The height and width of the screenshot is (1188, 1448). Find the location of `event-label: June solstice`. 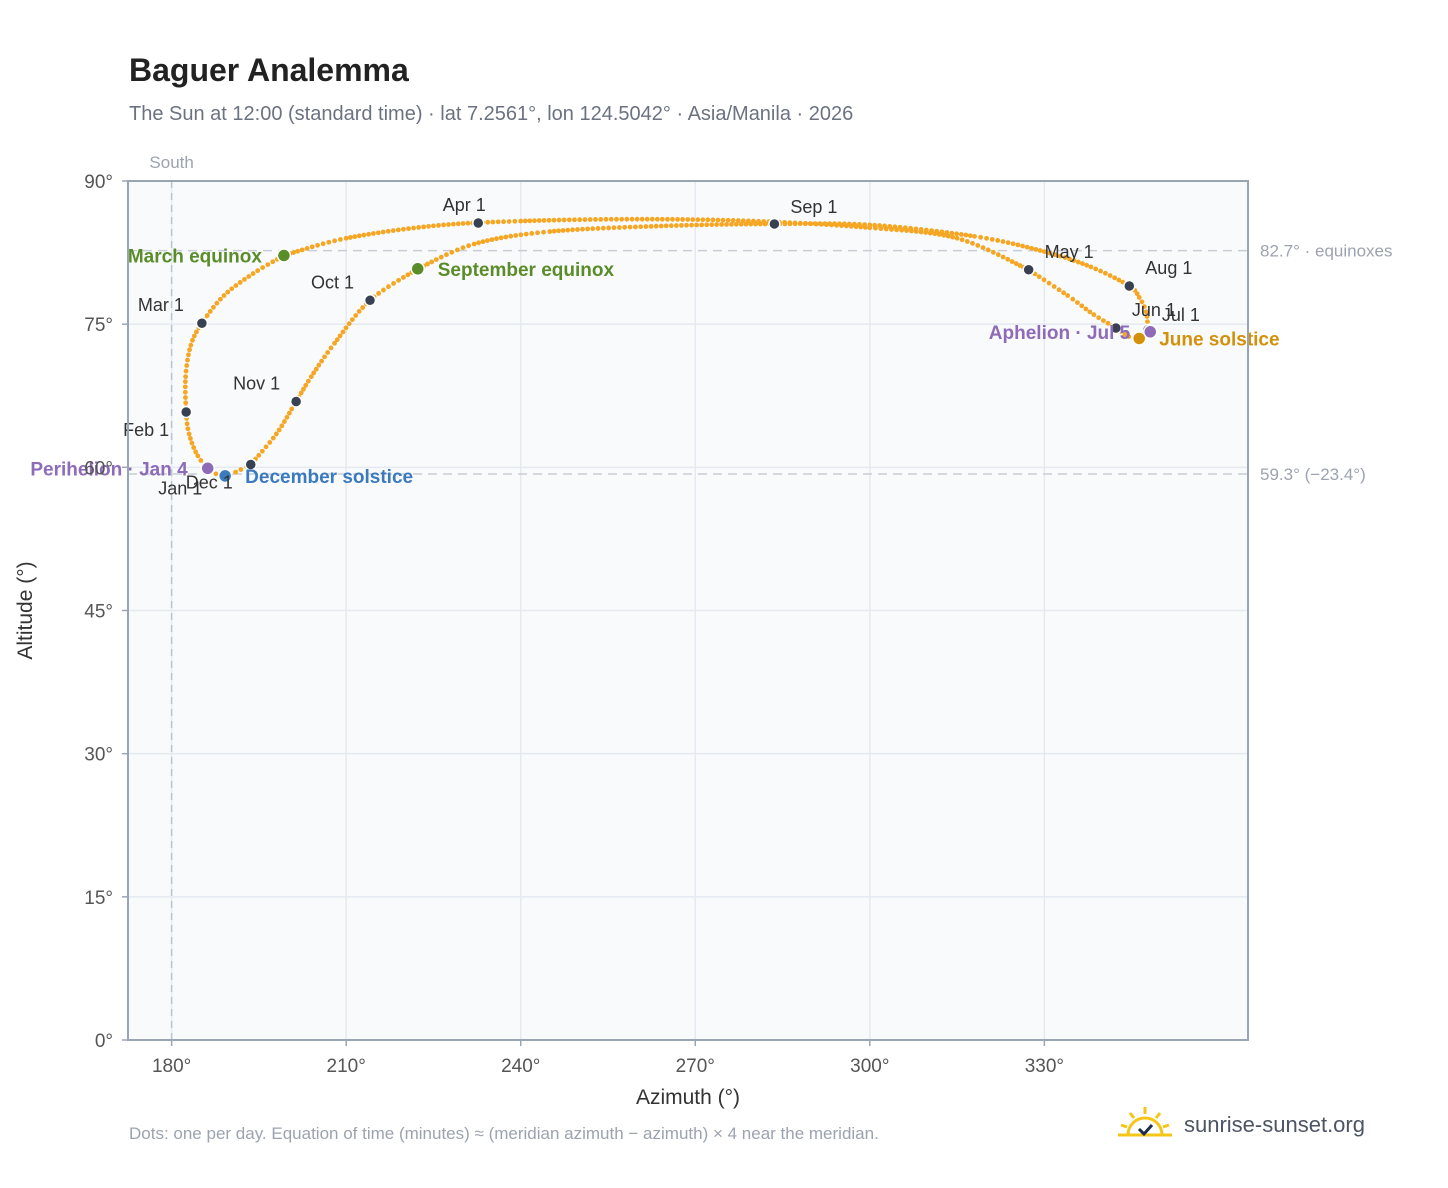

event-label: June solstice is located at coordinates (1219, 339).